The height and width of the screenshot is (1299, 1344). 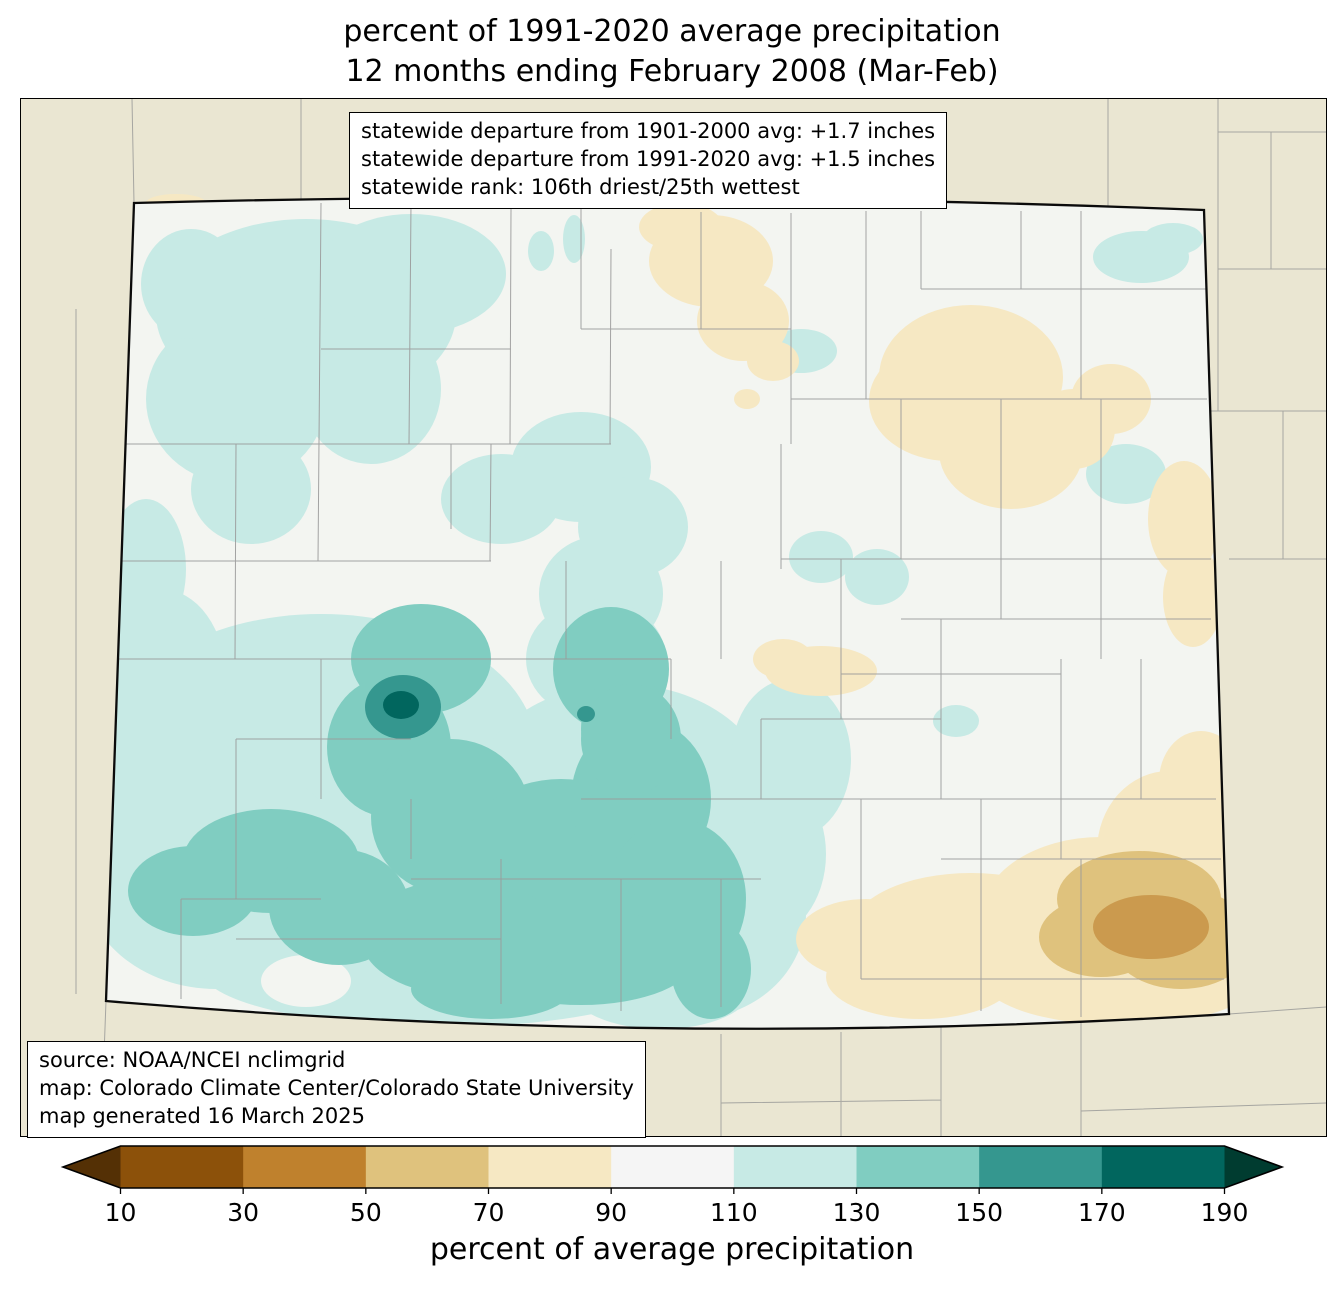 I want to click on colorbar-svg: 10 30 50 70 90 110 130 150 170 190, so click(x=672, y=1186).